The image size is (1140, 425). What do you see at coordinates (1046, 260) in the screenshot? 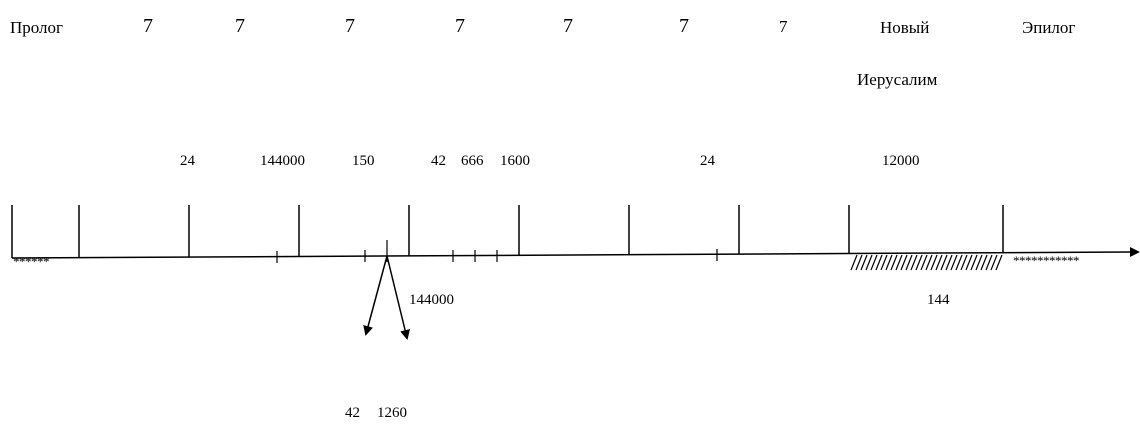
I see `epilogue-stars: ***********` at bounding box center [1046, 260].